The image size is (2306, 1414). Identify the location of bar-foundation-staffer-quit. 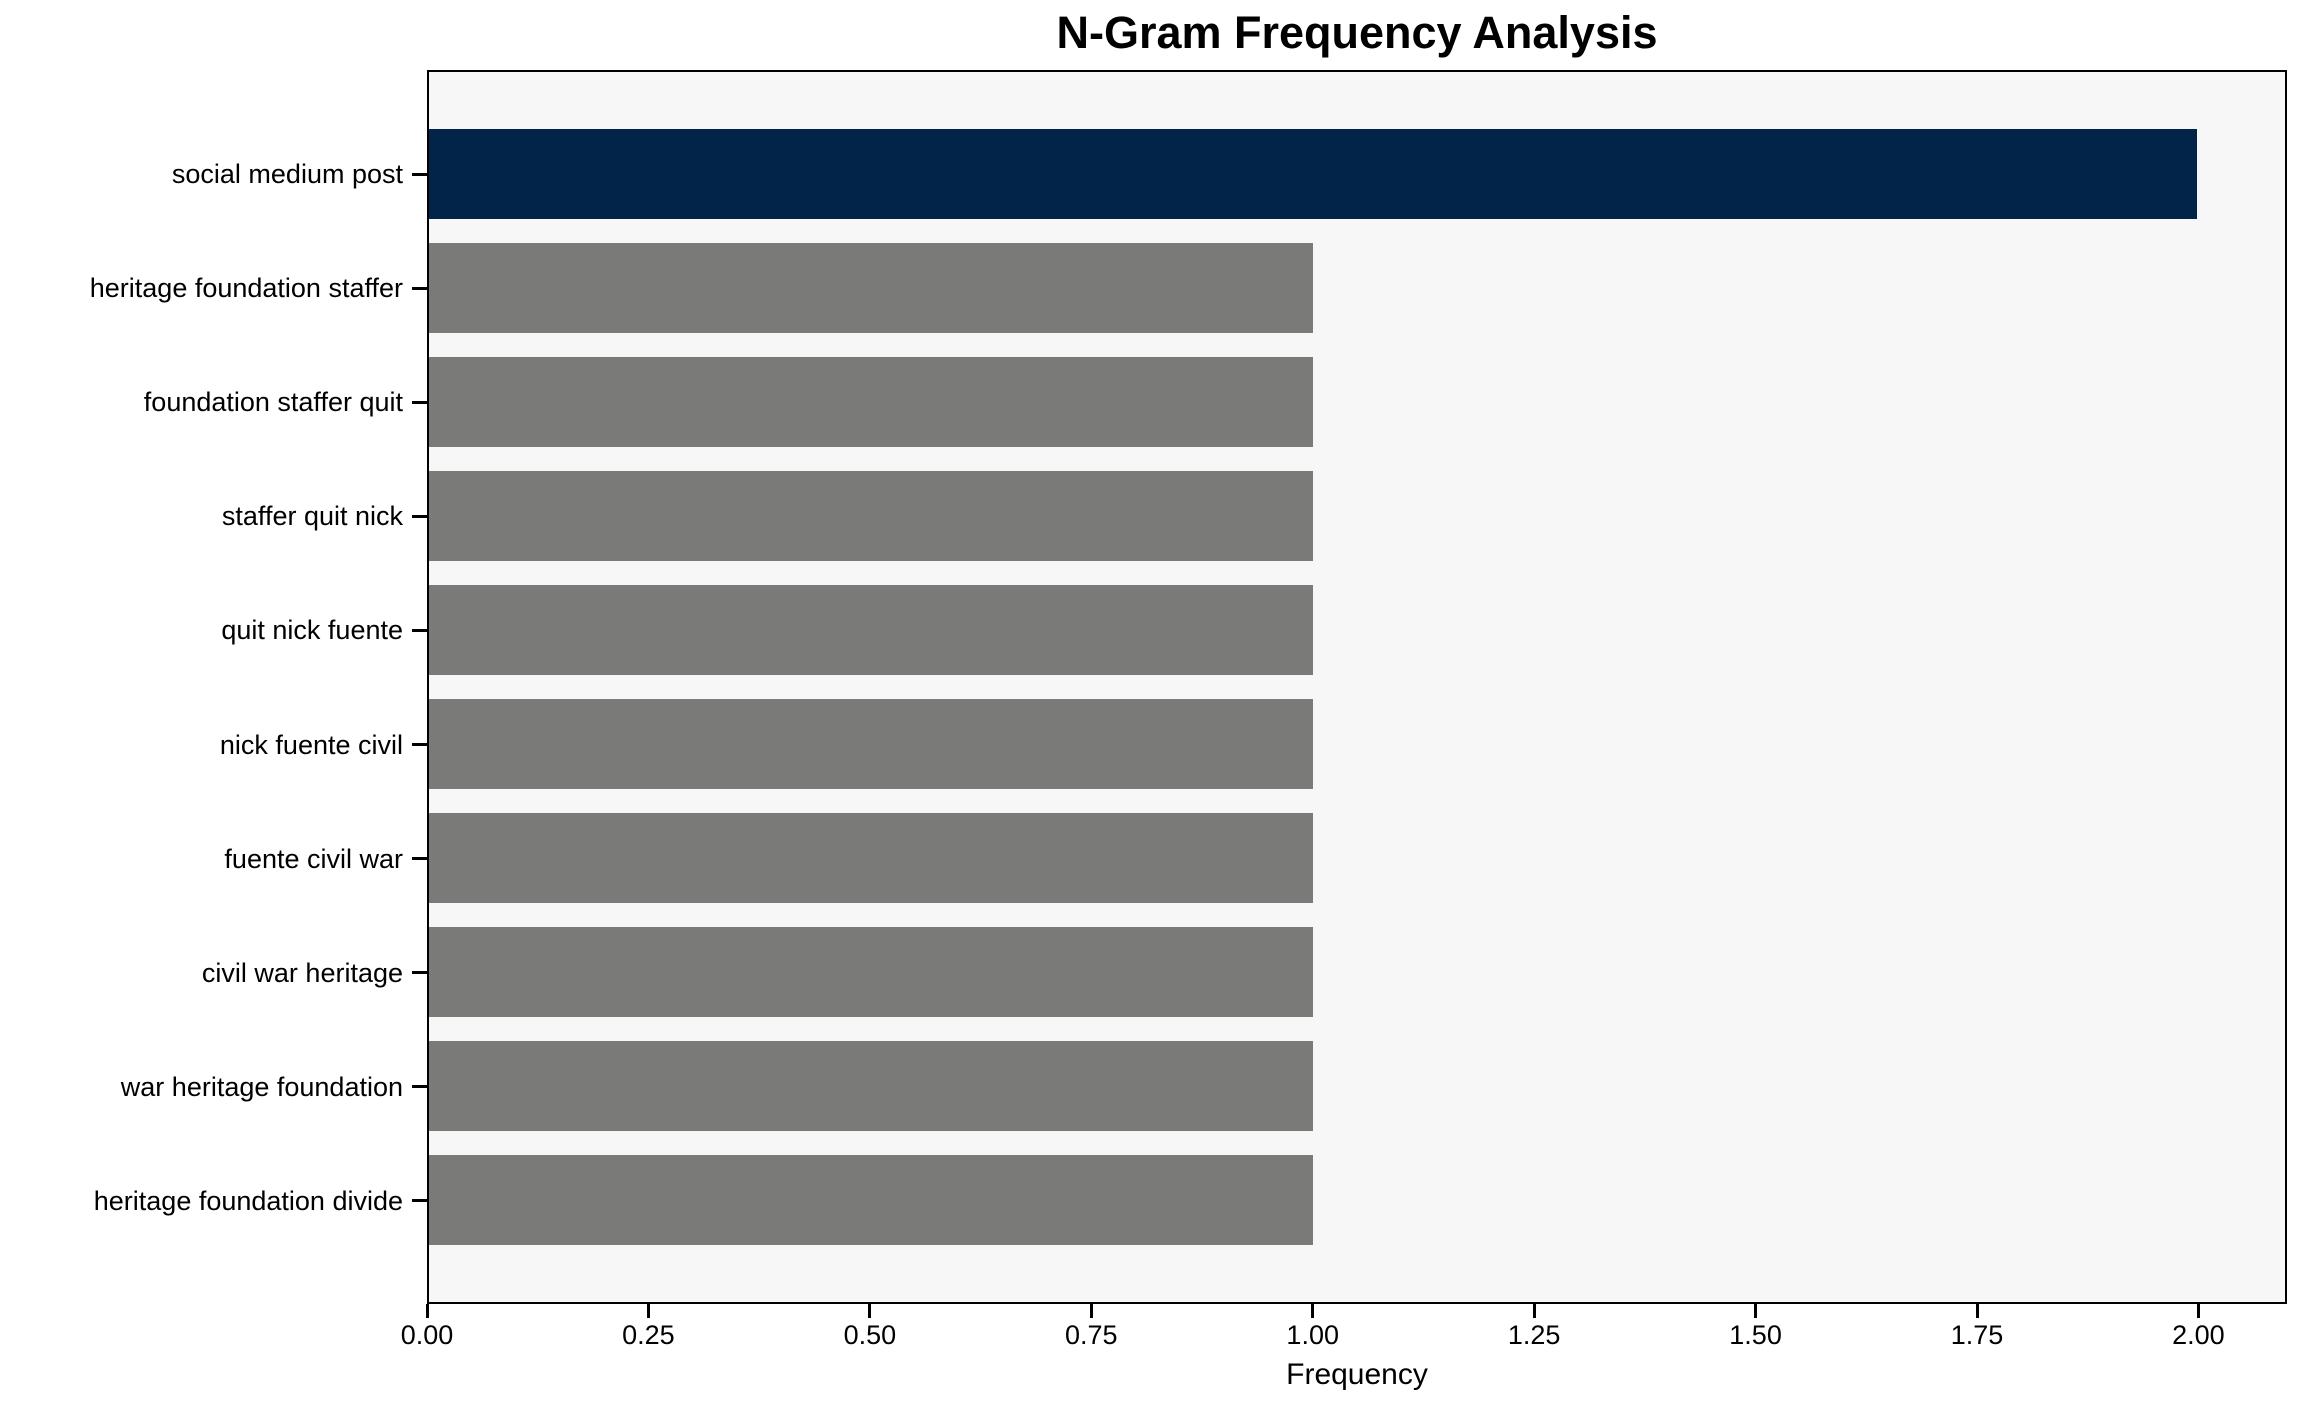
(871, 401).